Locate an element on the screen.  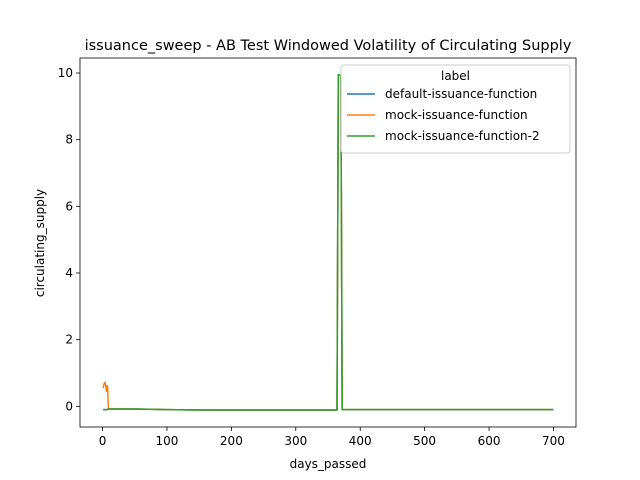
y-tick-label-5: 10 is located at coordinates (65, 73).